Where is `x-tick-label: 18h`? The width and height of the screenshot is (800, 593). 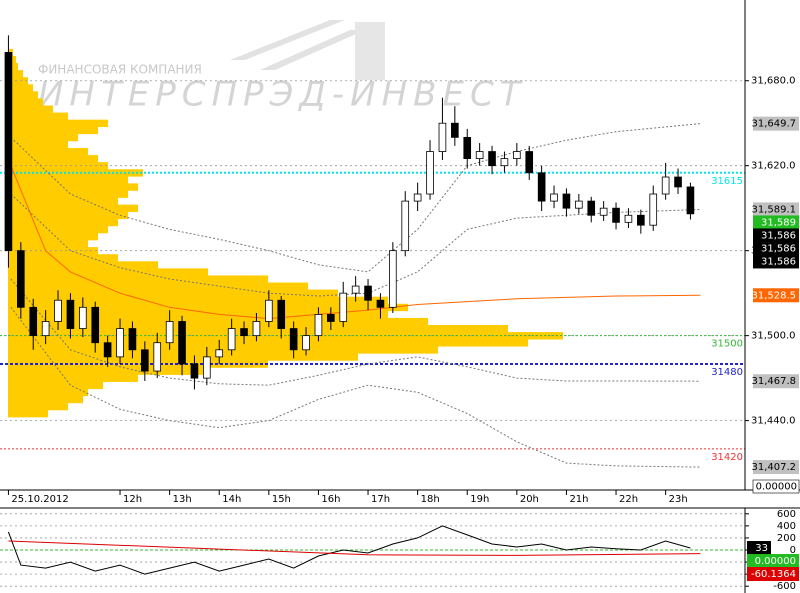 x-tick-label: 18h is located at coordinates (430, 499).